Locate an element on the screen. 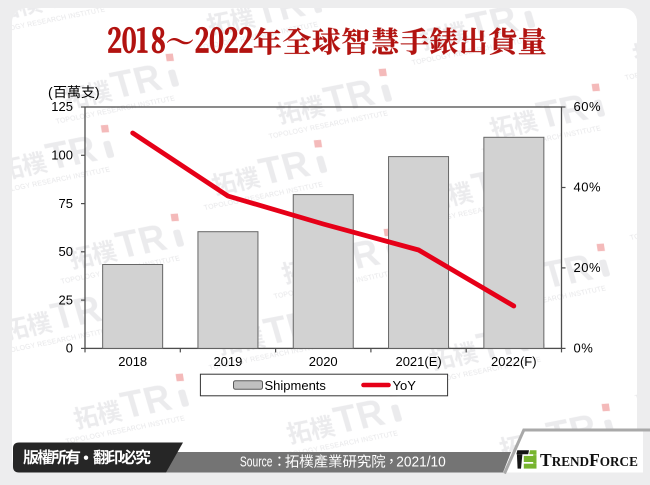 The image size is (650, 485). svg-text: 125 is located at coordinates (62, 106).